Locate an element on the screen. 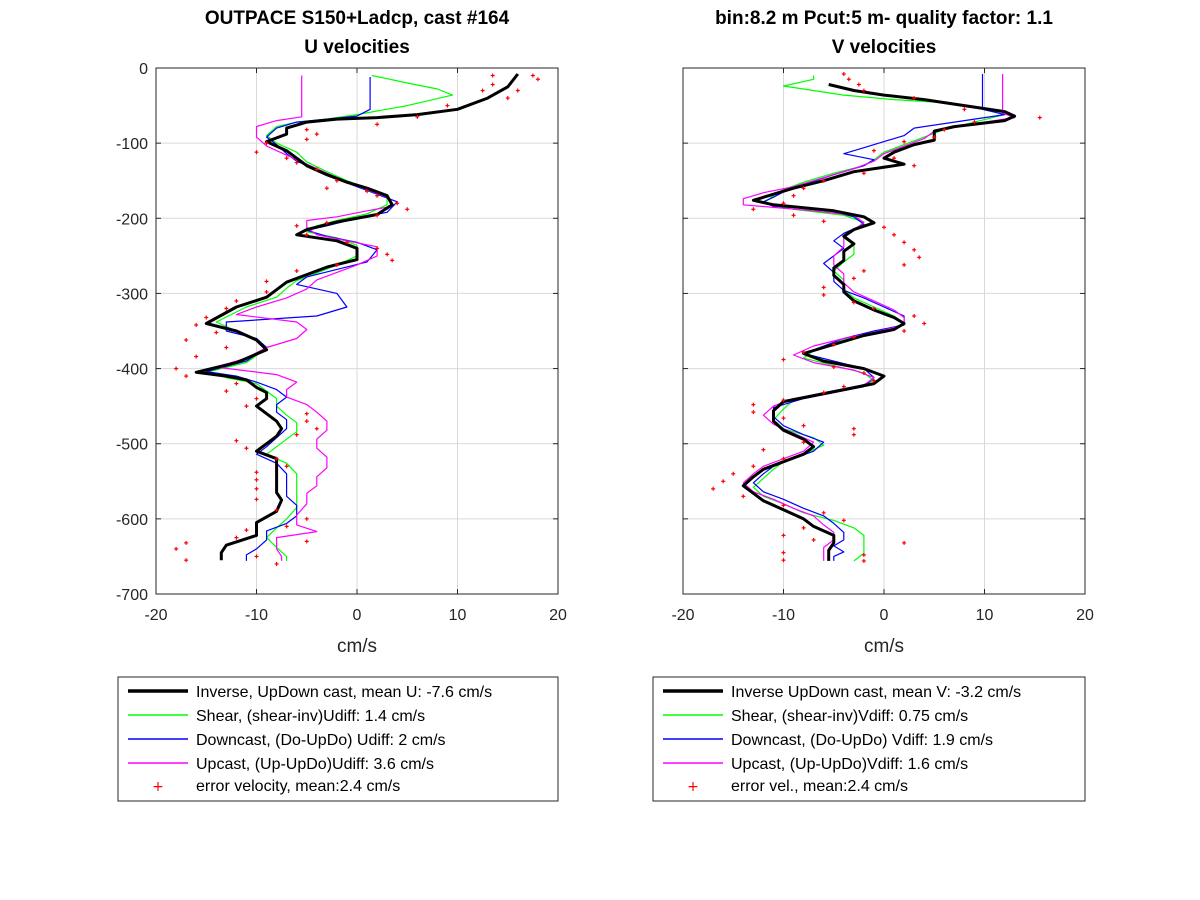  u-chart-title-line1: OUTPACE S150+Ladcp, cast #164 is located at coordinates (357, 18).